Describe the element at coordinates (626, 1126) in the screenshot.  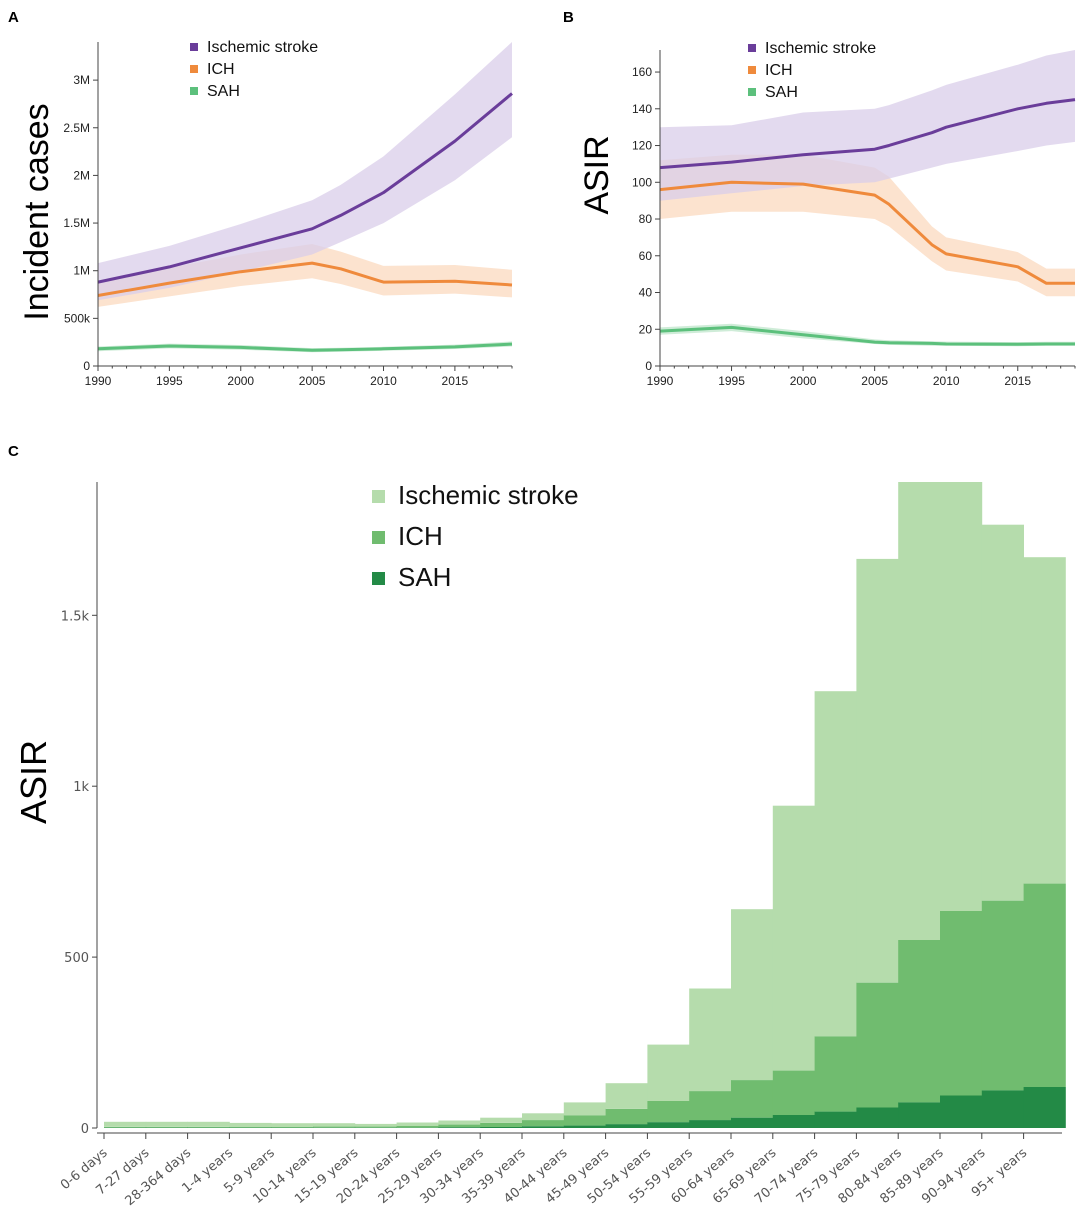
I see `bar-sah-45-49-years` at that location.